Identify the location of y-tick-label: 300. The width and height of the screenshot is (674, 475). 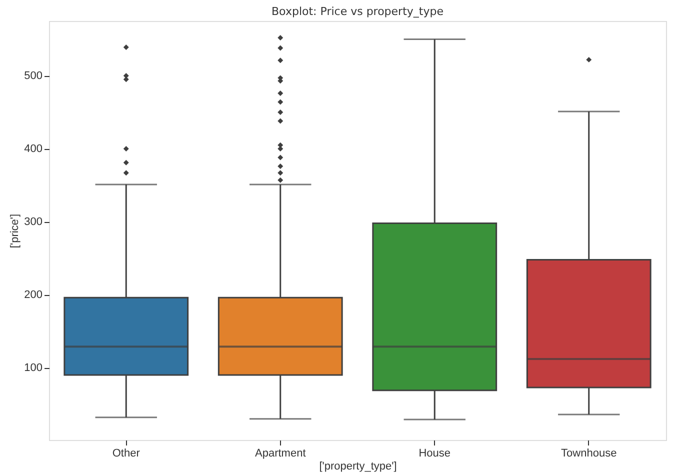
(33, 222).